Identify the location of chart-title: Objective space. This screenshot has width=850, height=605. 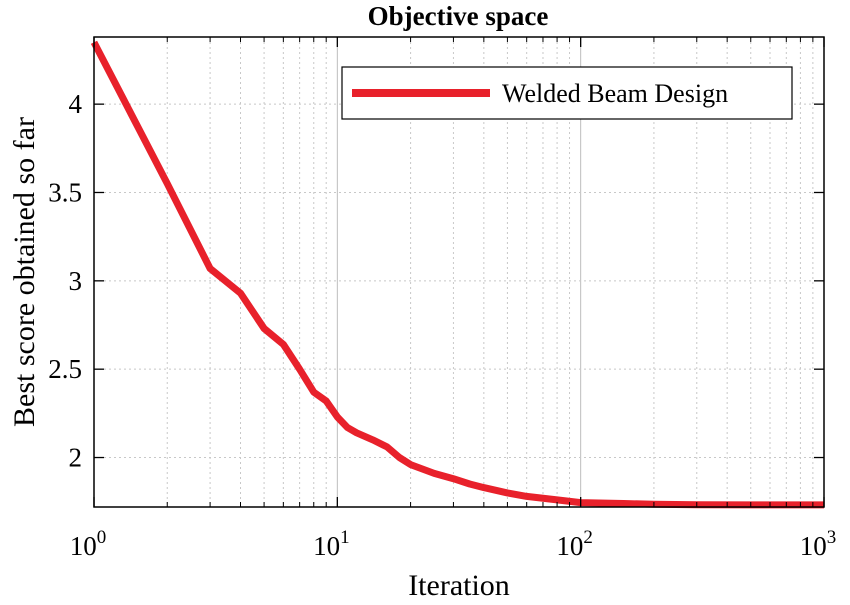
(458, 16).